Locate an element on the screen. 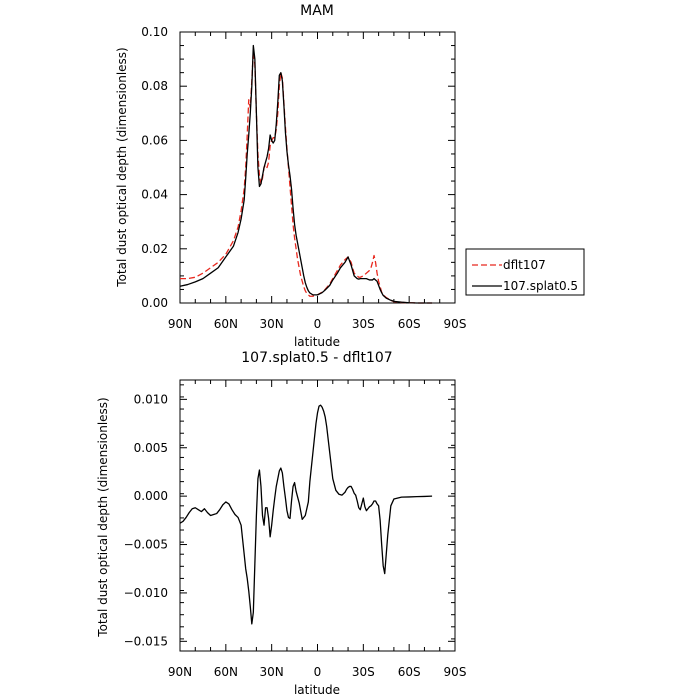  top-x-tick-labels: 90N 60N 30N 0 30S 60S 90S is located at coordinates (317, 324).